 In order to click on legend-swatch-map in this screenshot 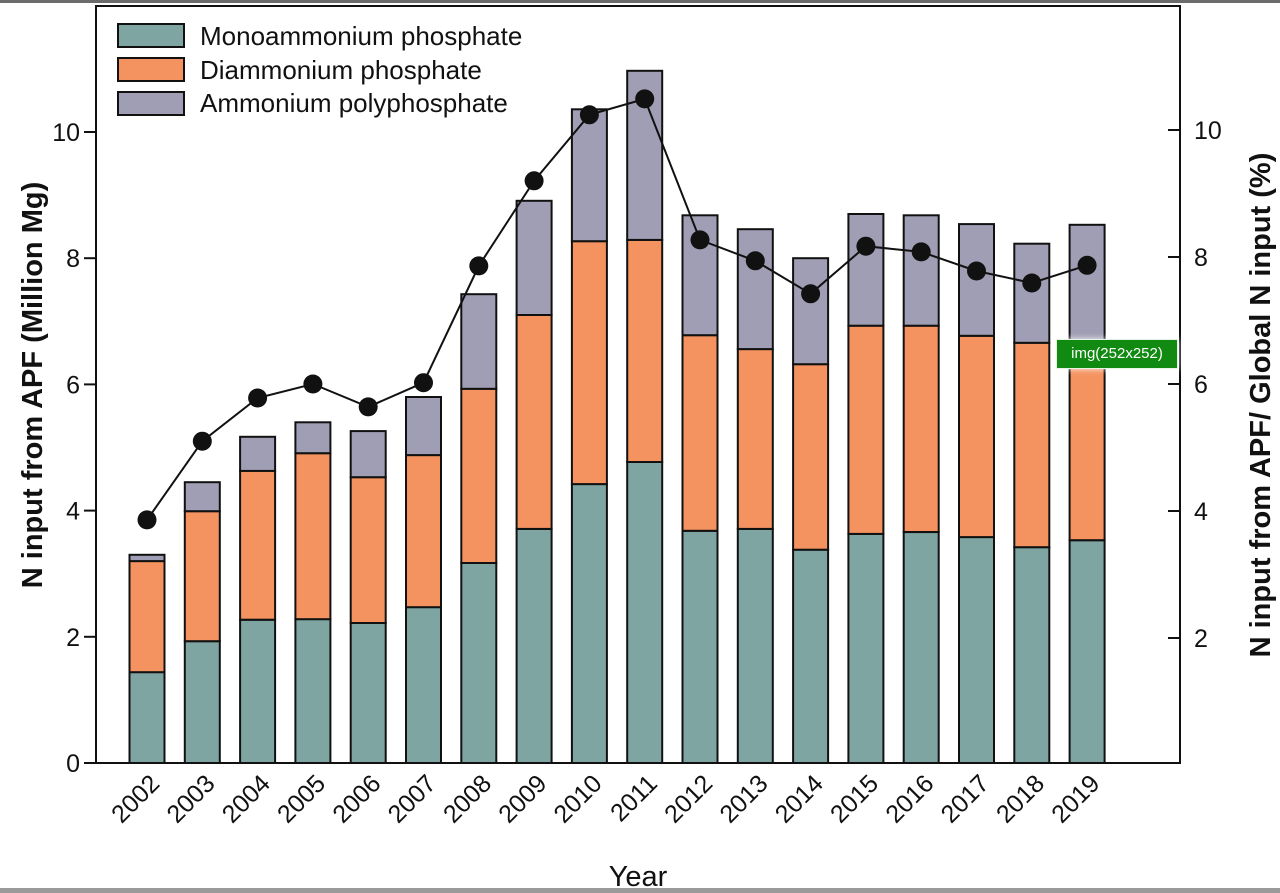, I will do `click(151, 35)`.